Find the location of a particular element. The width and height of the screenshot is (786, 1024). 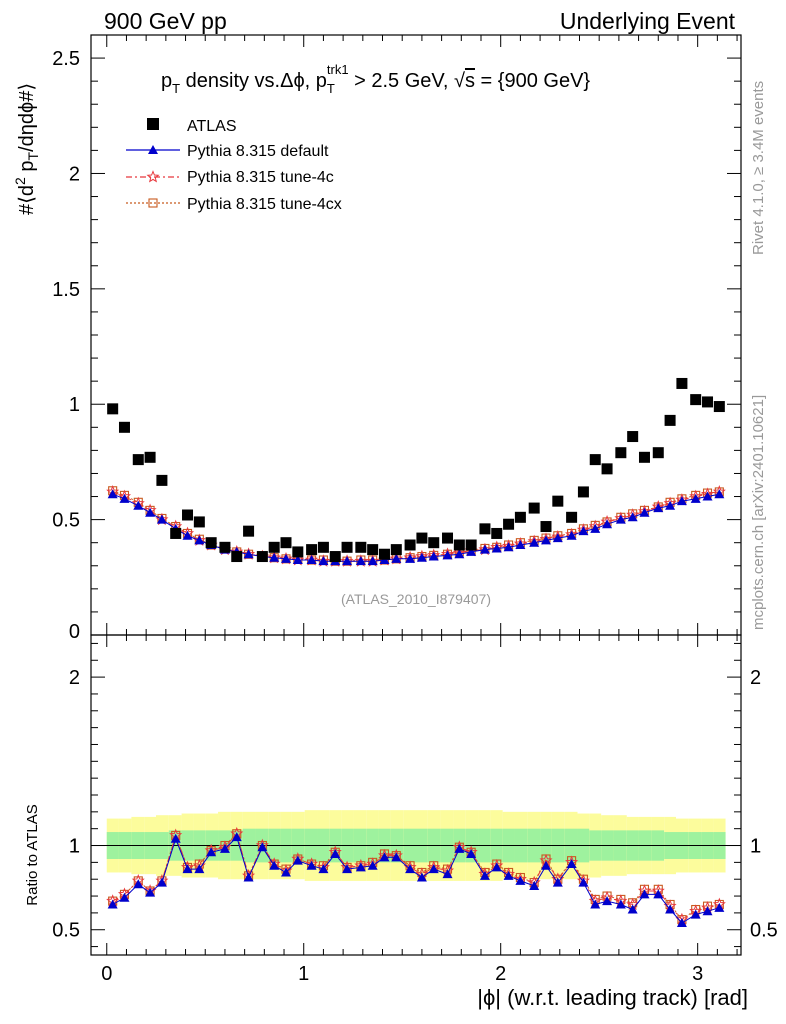

header-right: Underlying Event is located at coordinates (648, 21).